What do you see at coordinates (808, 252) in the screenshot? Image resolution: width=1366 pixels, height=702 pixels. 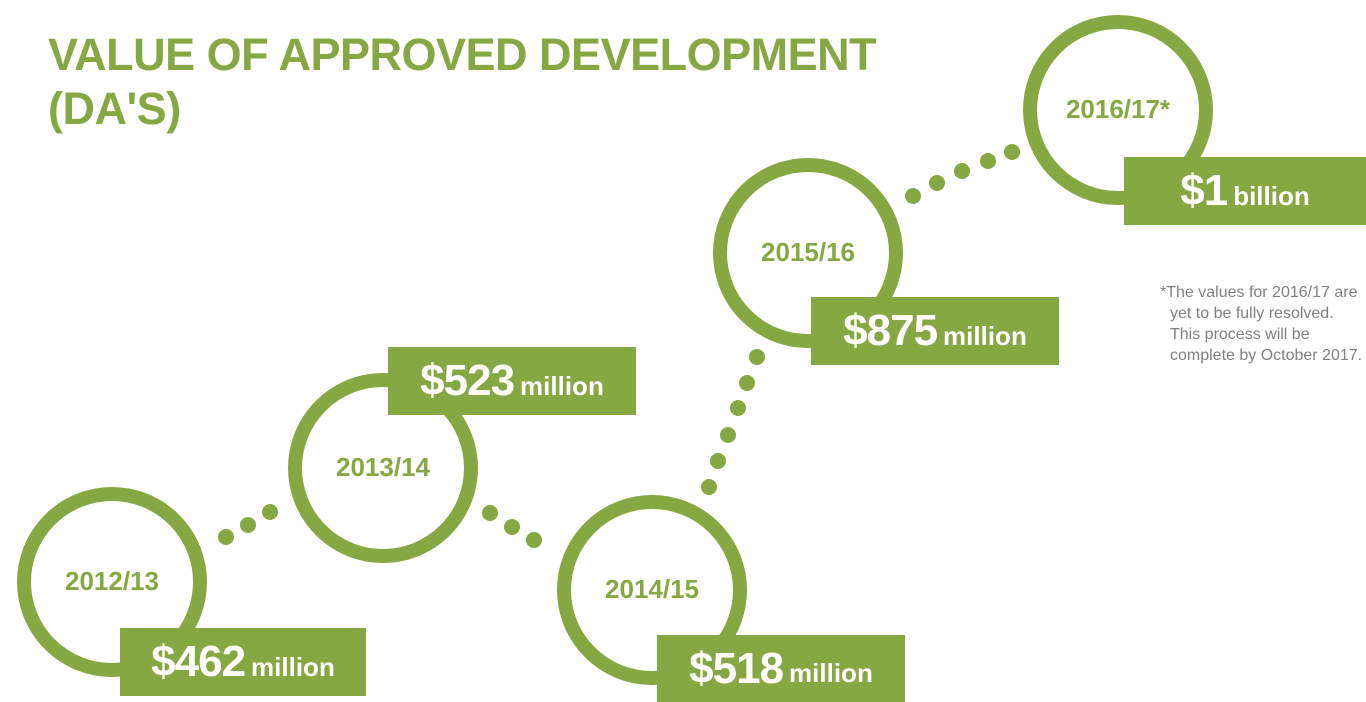 I see `year-label: 2015/16` at bounding box center [808, 252].